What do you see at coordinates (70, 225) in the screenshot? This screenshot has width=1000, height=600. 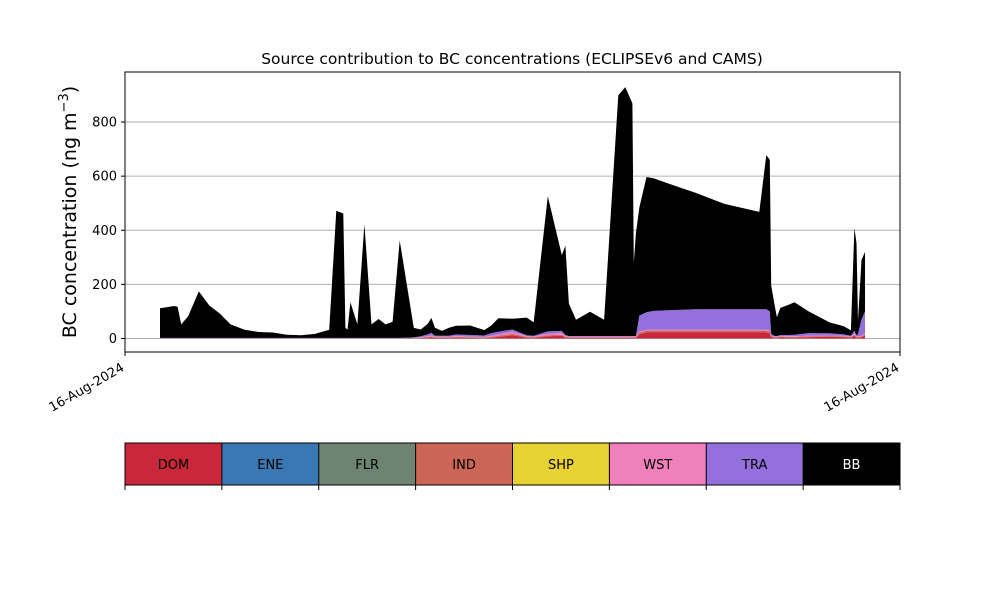 I see `y-axis-label-main: BC concentration (ng m` at bounding box center [70, 225].